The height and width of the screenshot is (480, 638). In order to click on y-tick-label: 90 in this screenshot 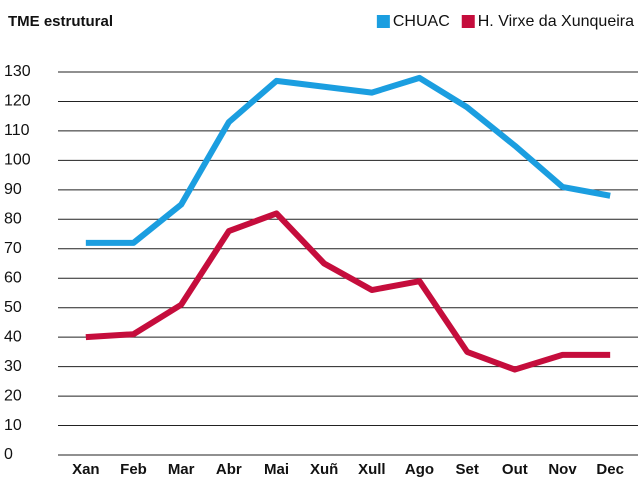, I will do `click(13, 189)`.